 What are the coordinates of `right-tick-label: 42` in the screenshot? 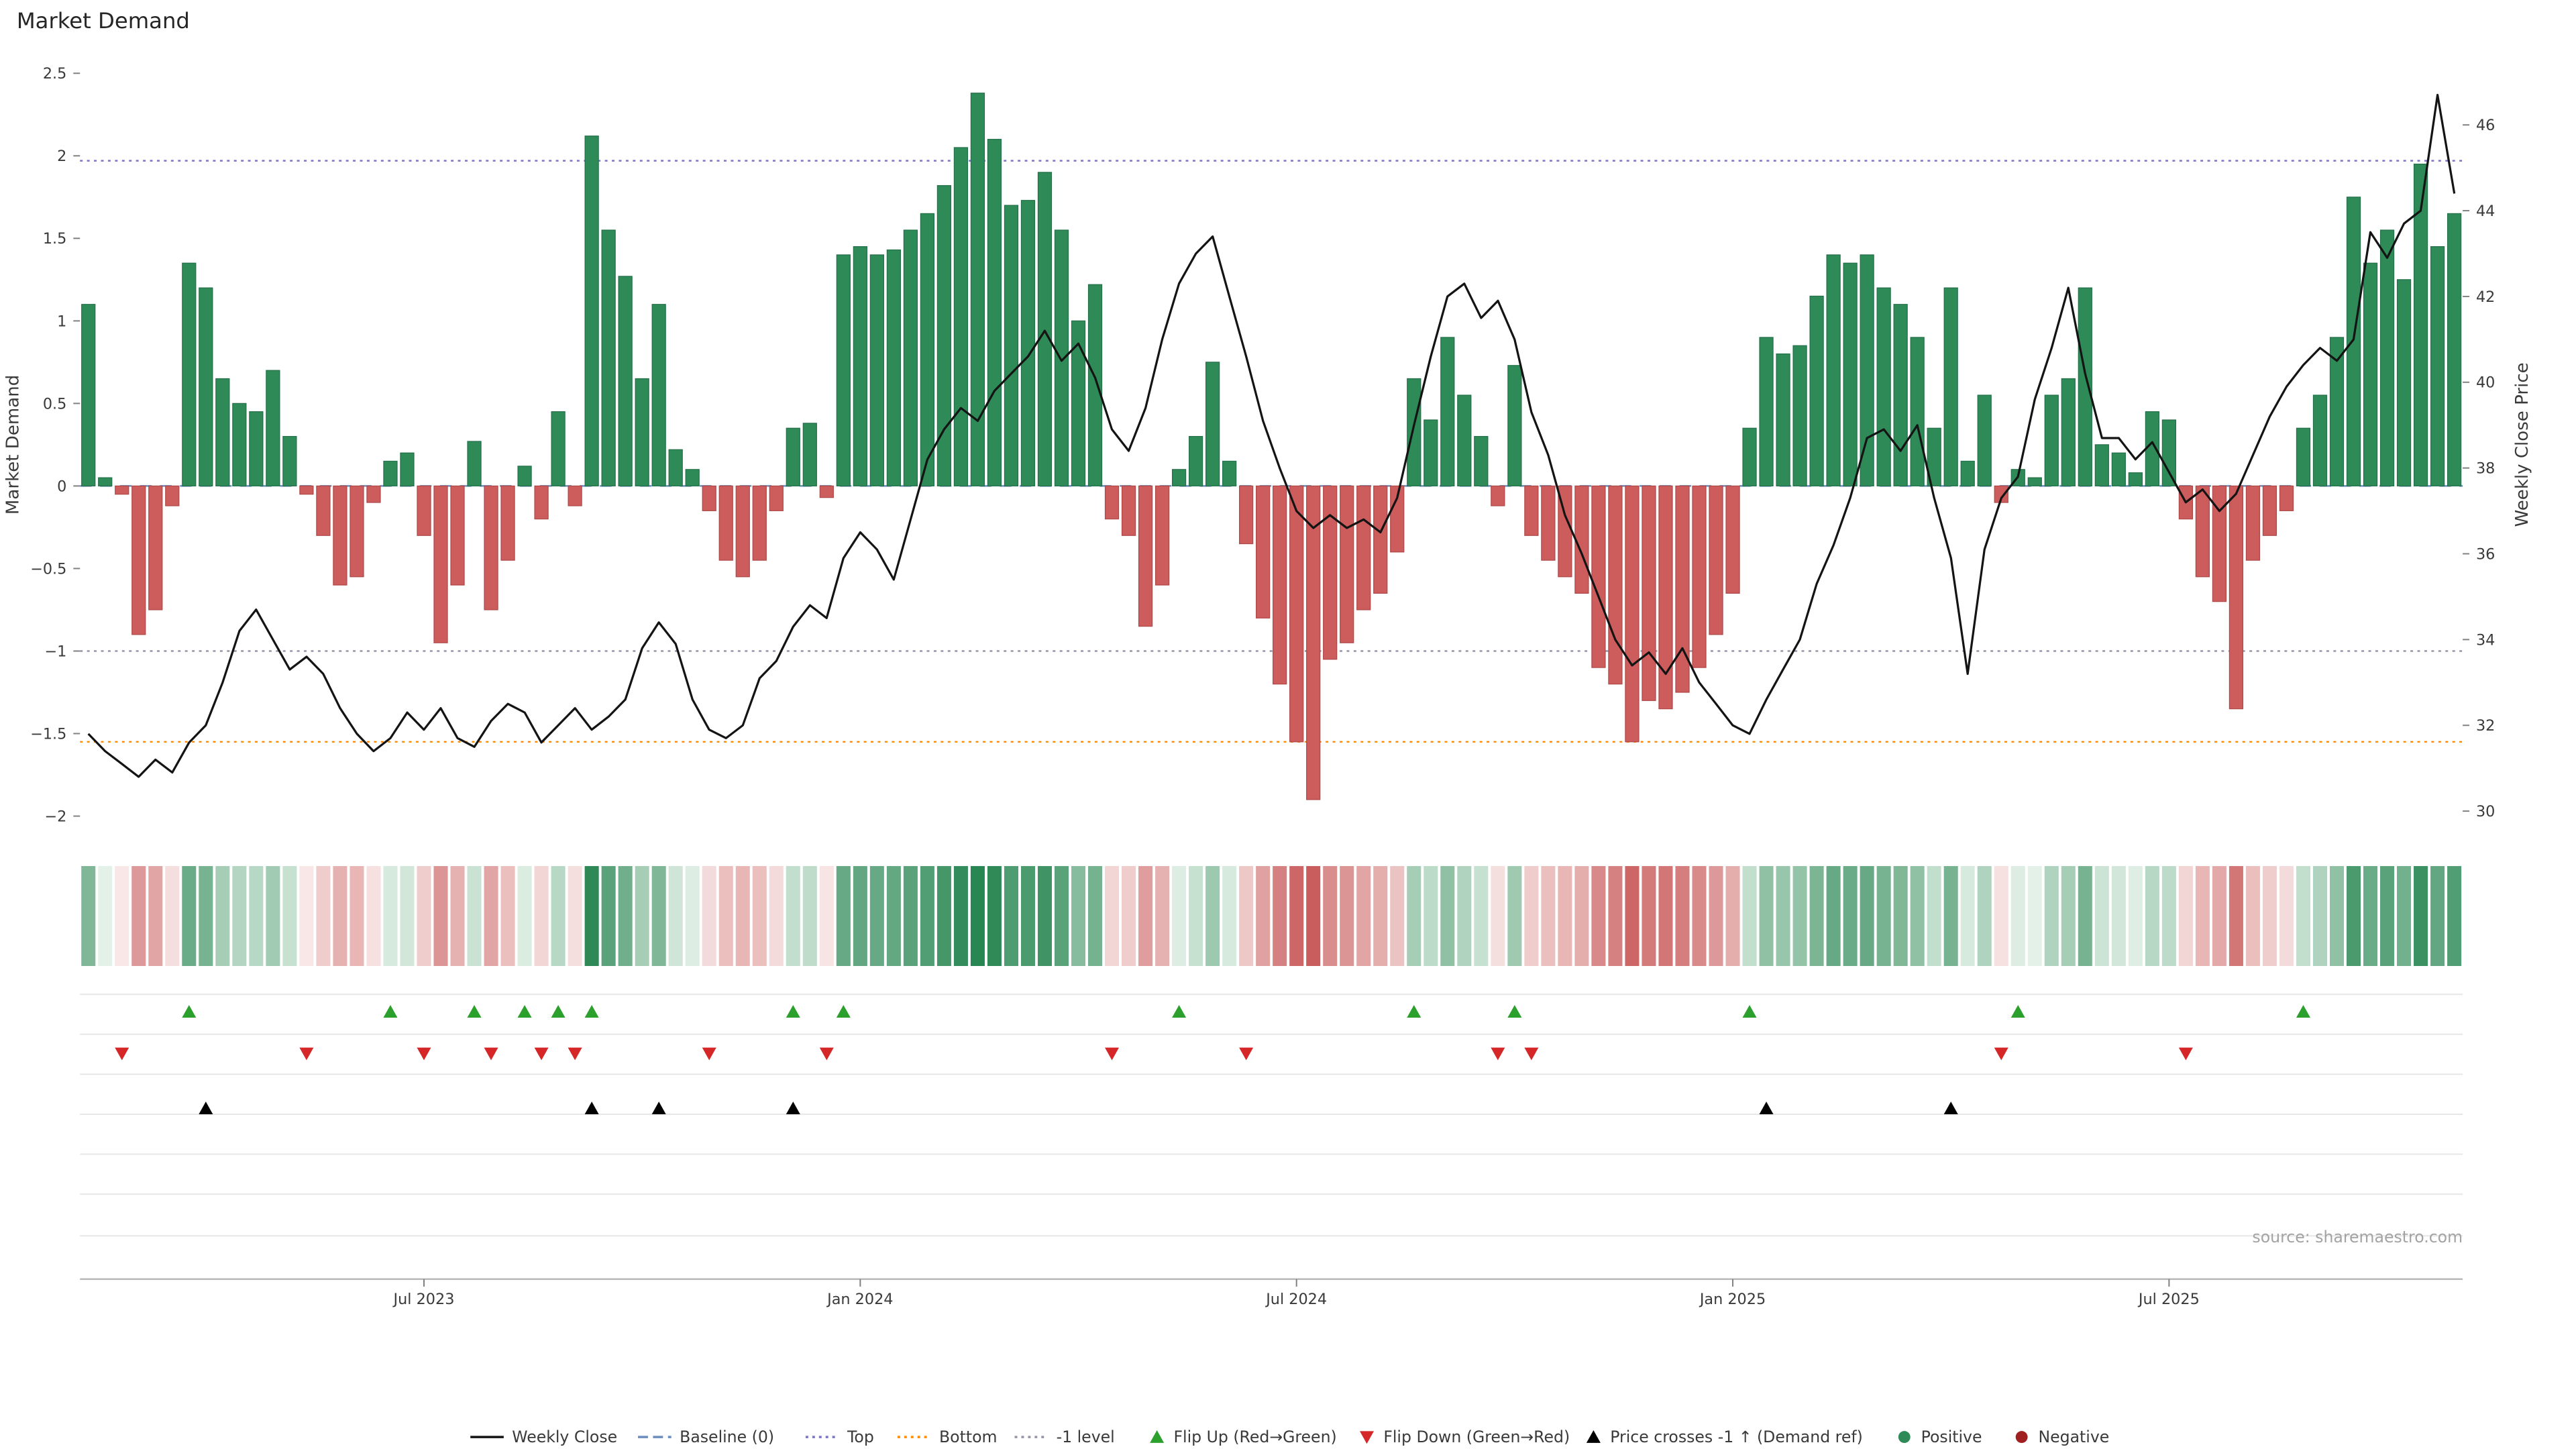 It's located at (2485, 297).